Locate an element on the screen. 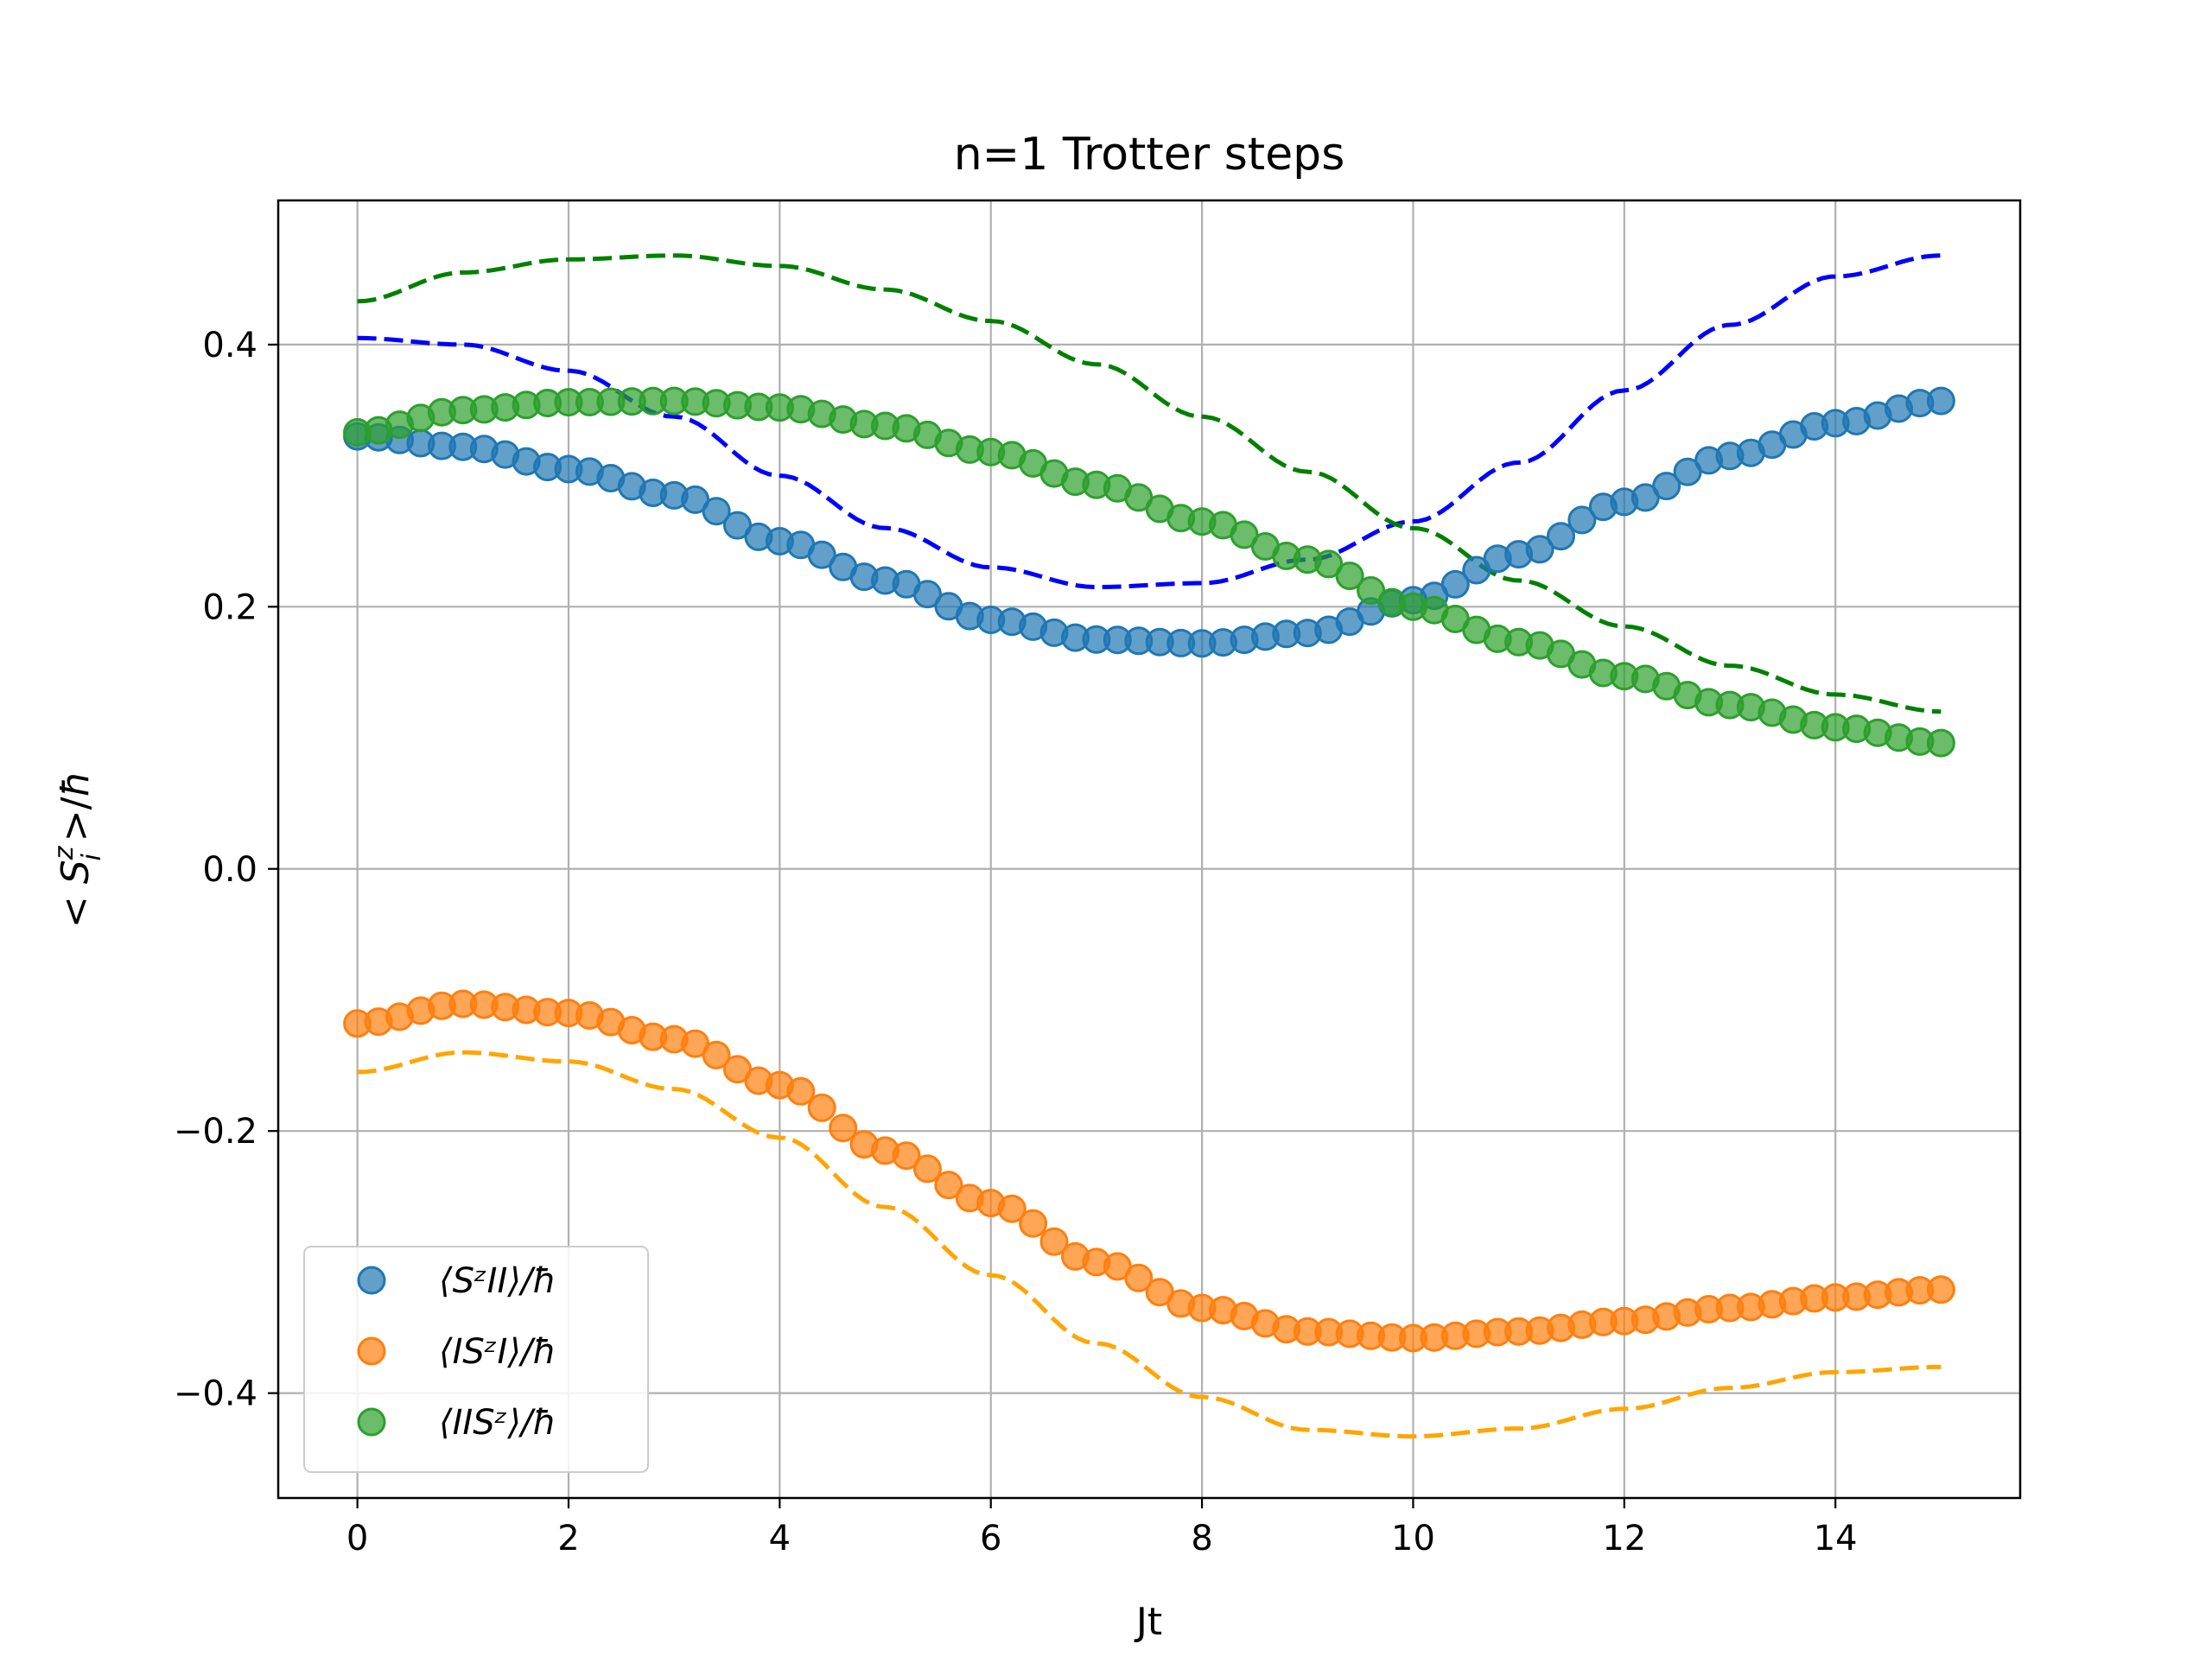 This screenshot has width=2212, height=1663. x-tick-label: 12 is located at coordinates (1624, 1539).